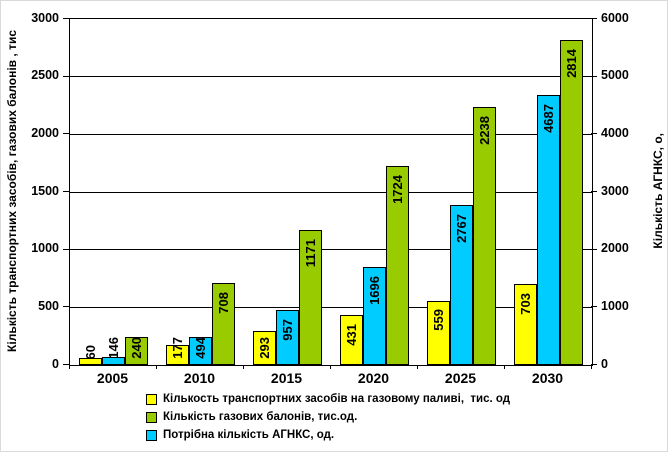 The width and height of the screenshot is (668, 452). Describe the element at coordinates (615, 75) in the screenshot. I see `y-axis-right-tick-label: 5000` at that location.